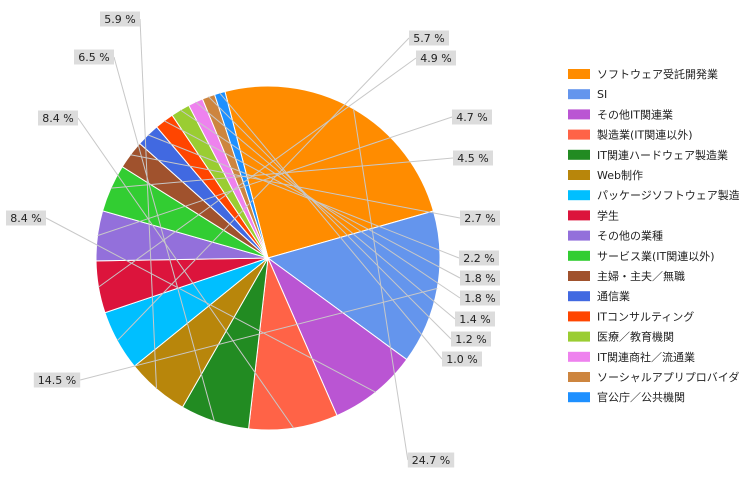 The width and height of the screenshot is (739, 489). What do you see at coordinates (630, 236) in the screenshot?
I see `legend-label-9: その他の業種` at bounding box center [630, 236].